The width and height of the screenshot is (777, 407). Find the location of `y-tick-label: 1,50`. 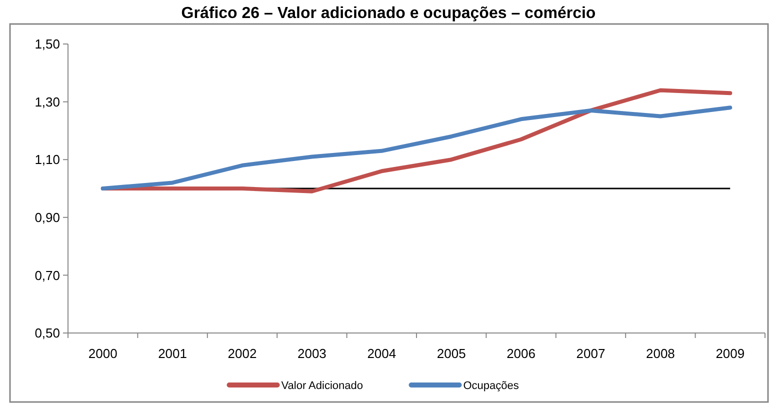

y-tick-label: 1,50 is located at coordinates (47, 44).